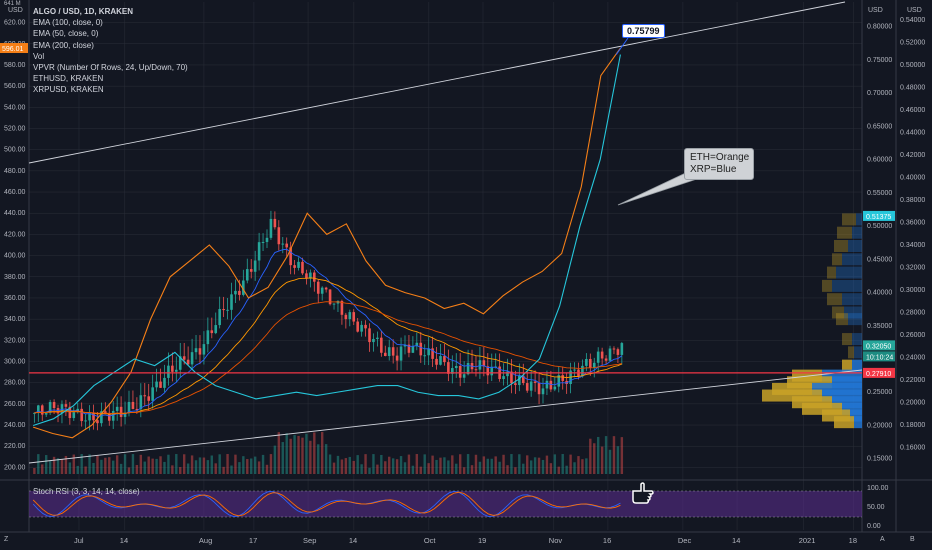  I want to click on xrp-price-tag-label: 0.51375, so click(878, 217).